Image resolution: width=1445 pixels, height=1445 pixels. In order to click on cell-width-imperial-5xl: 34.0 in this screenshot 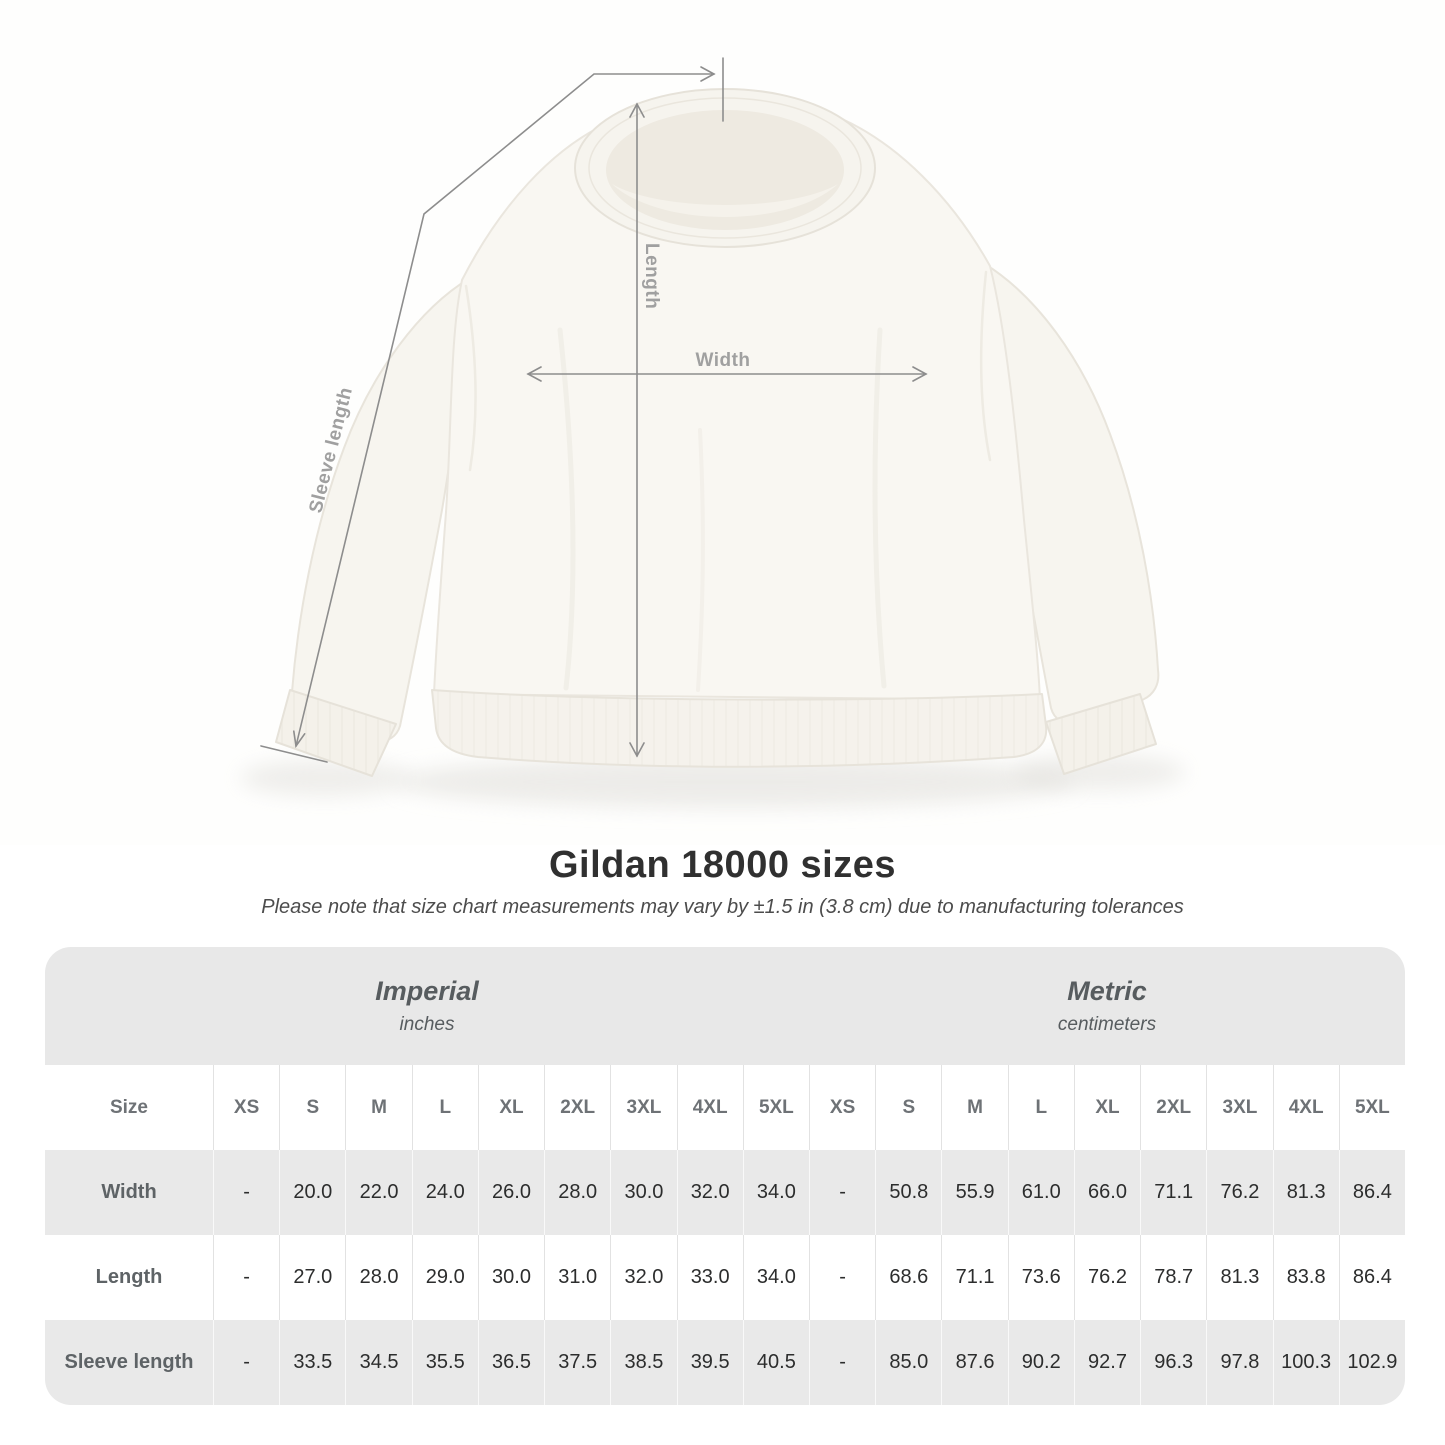, I will do `click(775, 1192)`.